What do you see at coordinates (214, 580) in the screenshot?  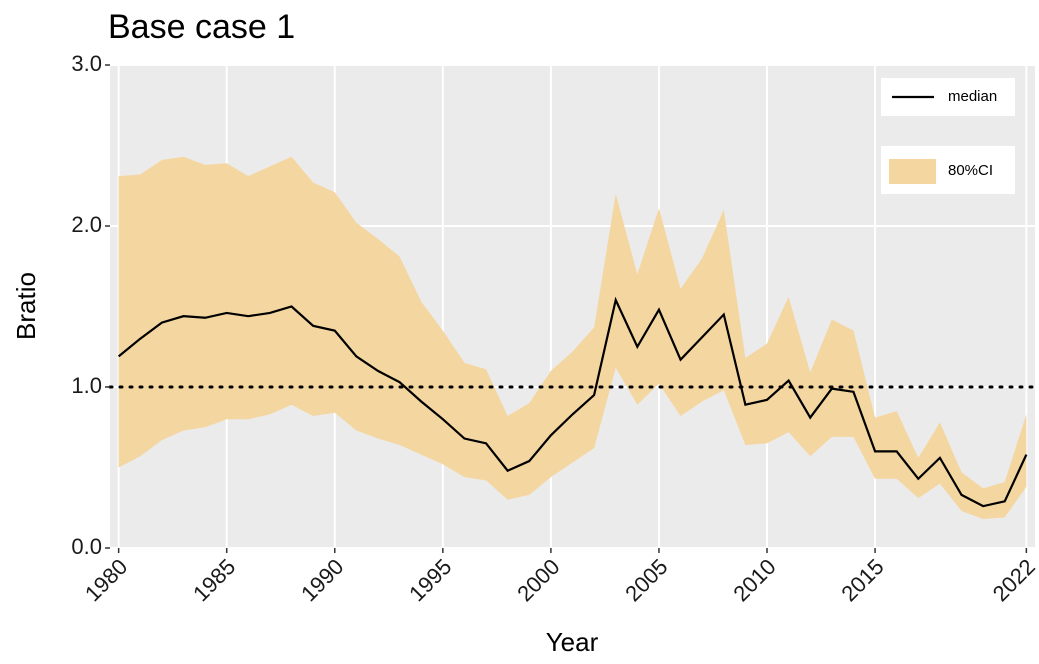 I see `x-tick-label: 1985` at bounding box center [214, 580].